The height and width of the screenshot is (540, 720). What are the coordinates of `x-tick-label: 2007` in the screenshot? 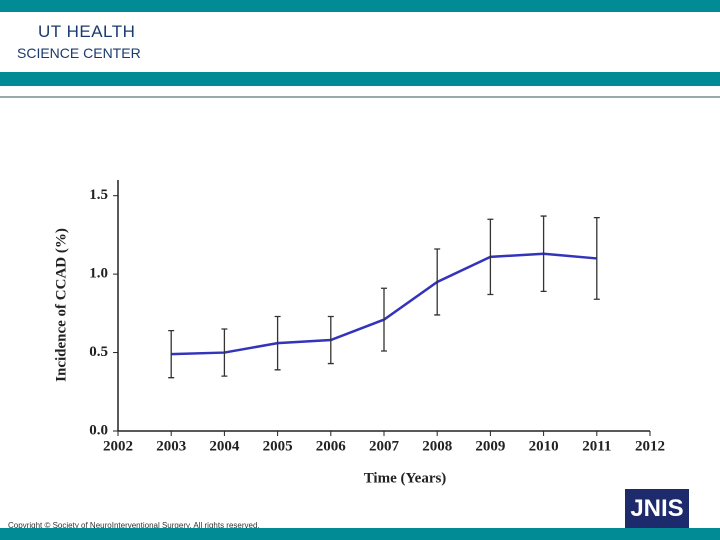 It's located at (384, 446).